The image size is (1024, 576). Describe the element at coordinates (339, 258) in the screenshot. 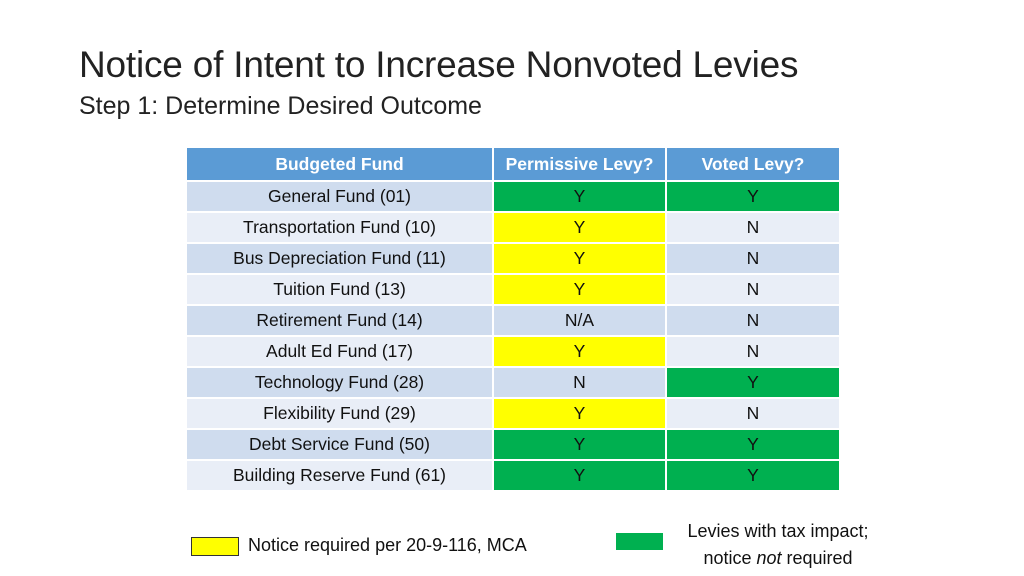

I see `fund-name: Bus Depreciation Fund (11)` at that location.